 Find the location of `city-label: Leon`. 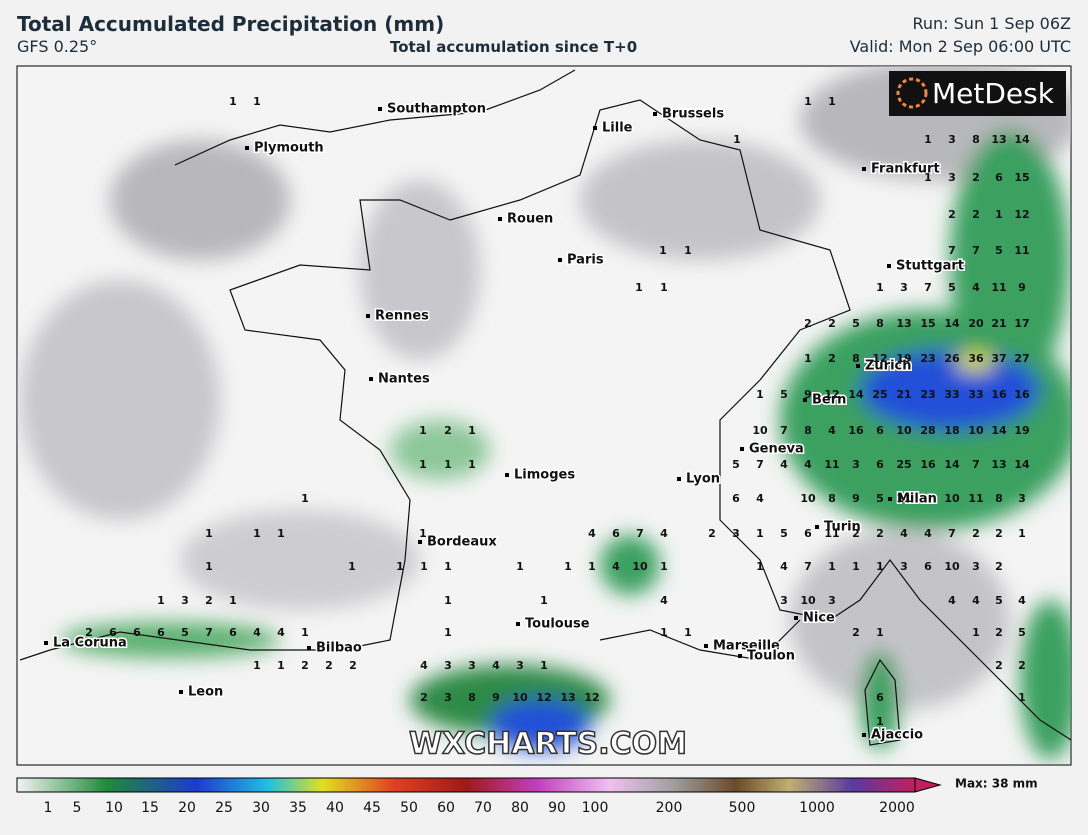

city-label: Leon is located at coordinates (205, 692).